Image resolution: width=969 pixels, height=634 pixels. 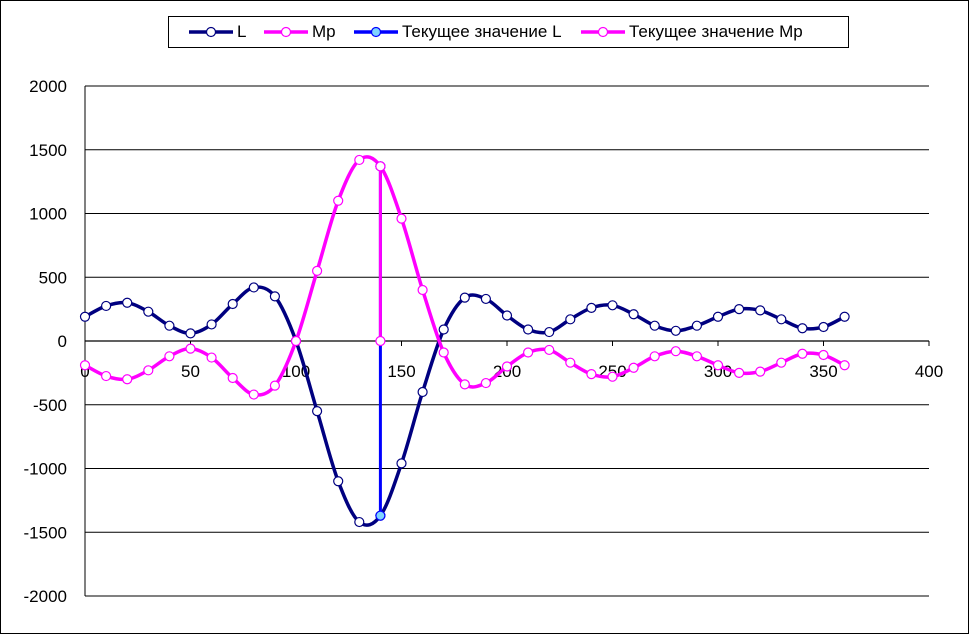 What do you see at coordinates (50, 405) in the screenshot?
I see `y-tick-label: -500` at bounding box center [50, 405].